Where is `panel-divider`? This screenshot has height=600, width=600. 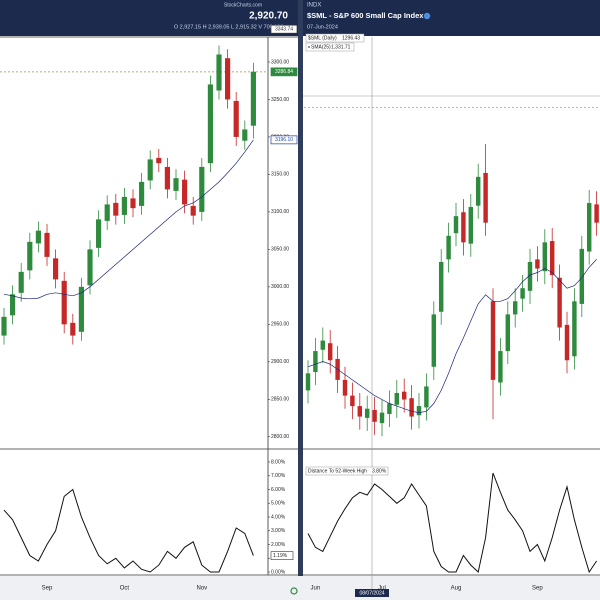 panel-divider is located at coordinates (300, 300).